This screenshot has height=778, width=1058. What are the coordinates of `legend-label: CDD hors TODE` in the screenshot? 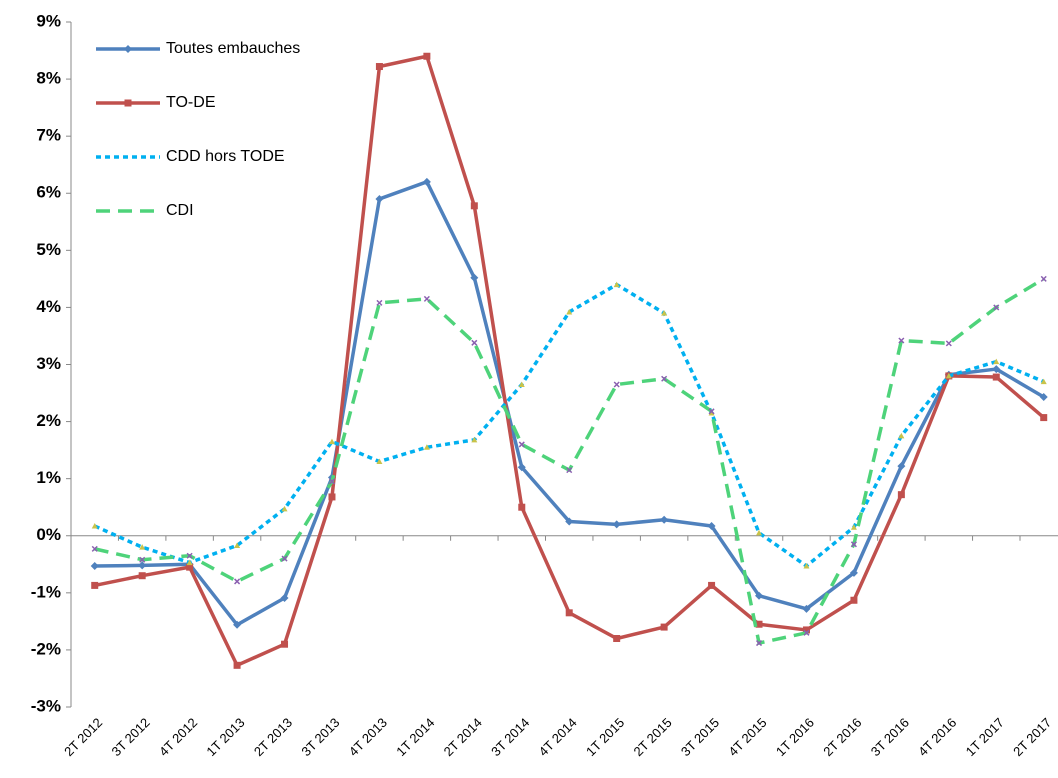 It's located at (225, 156).